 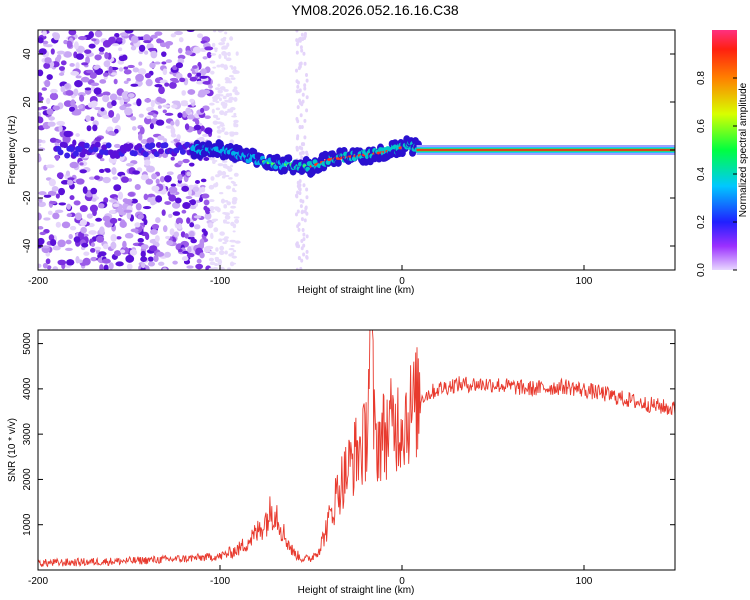 What do you see at coordinates (27, 434) in the screenshot?
I see `y-tick-label: 3000` at bounding box center [27, 434].